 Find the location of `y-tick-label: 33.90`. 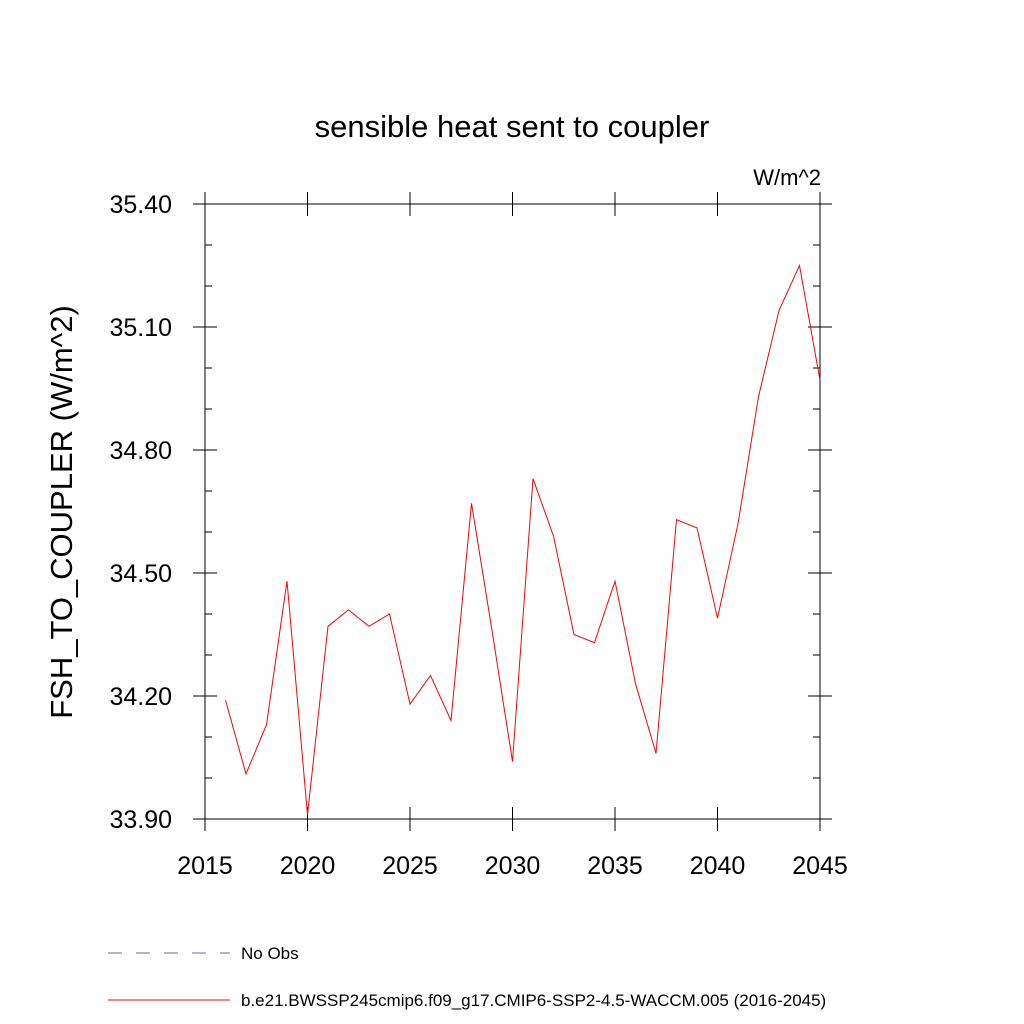

y-tick-label: 33.90 is located at coordinates (140, 820).